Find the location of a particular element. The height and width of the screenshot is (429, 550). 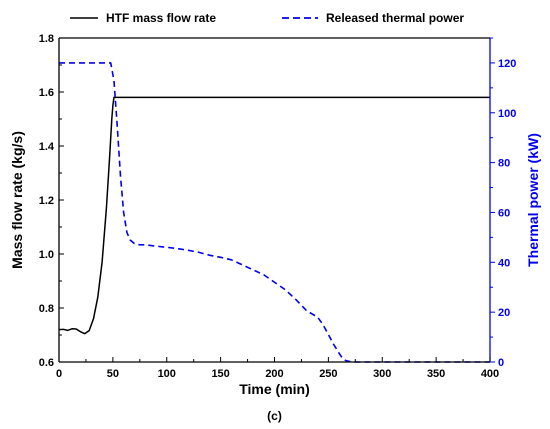

y-left-tick-label: 0.8 is located at coordinates (46, 309).